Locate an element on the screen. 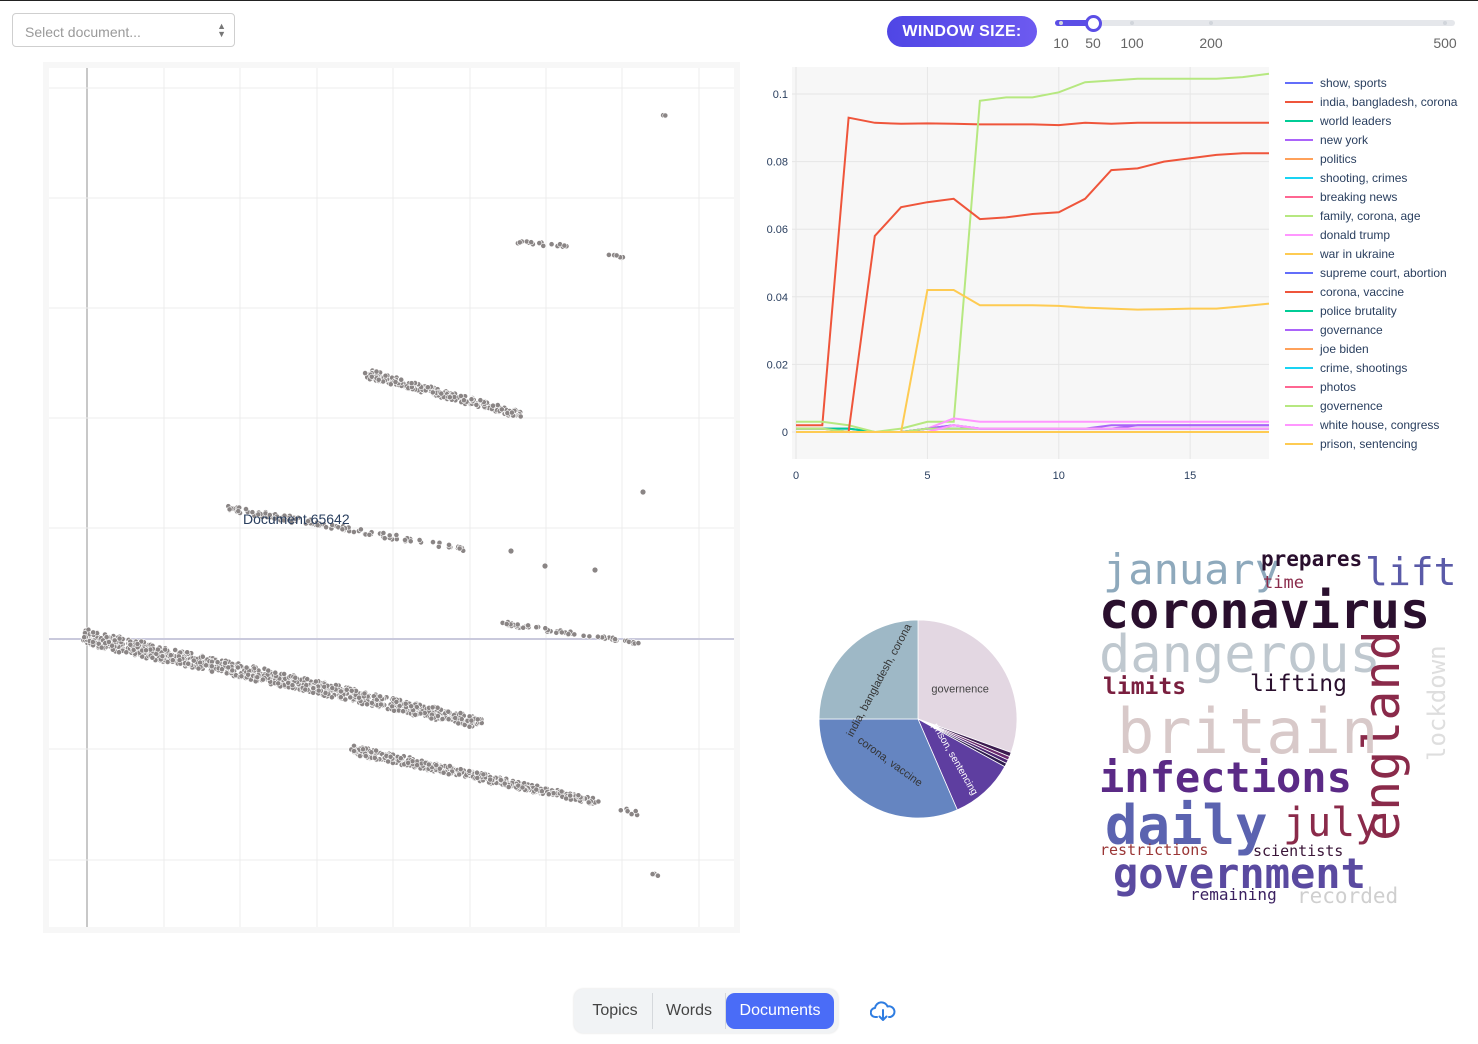  line-chart-x-tick-label: 5 is located at coordinates (927, 476).